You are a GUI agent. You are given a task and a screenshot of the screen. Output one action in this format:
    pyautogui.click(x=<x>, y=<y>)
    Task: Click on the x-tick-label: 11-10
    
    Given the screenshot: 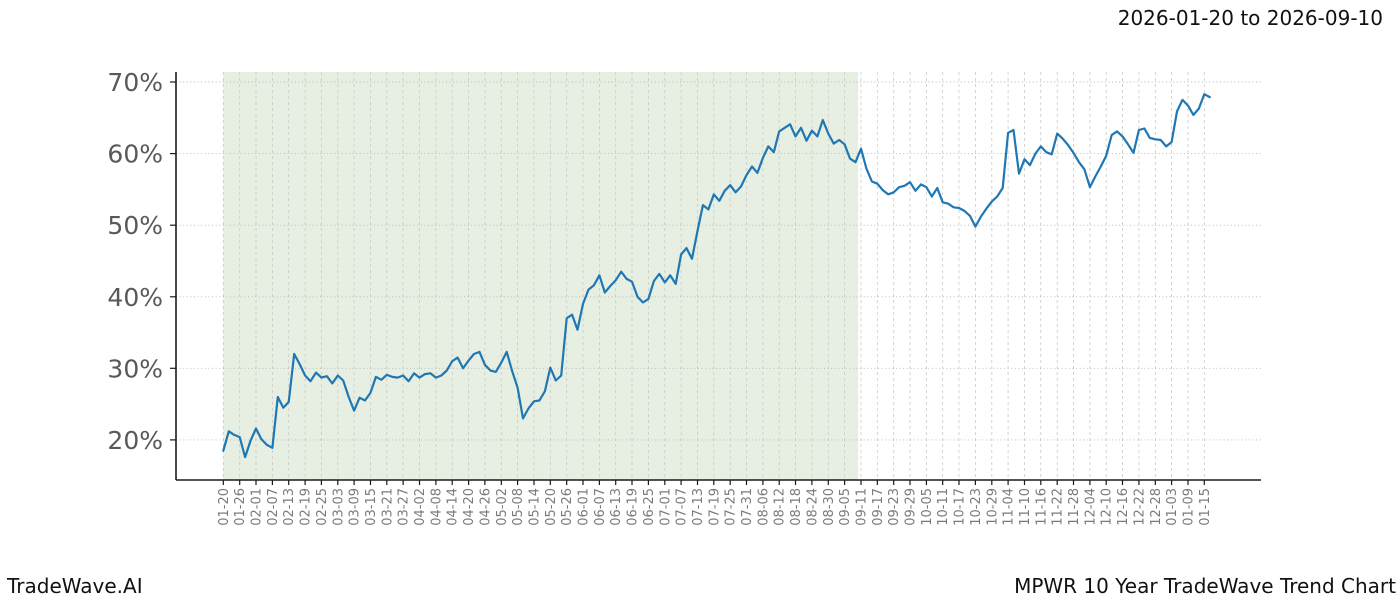 What is the action you would take?
    pyautogui.click(x=1025, y=507)
    